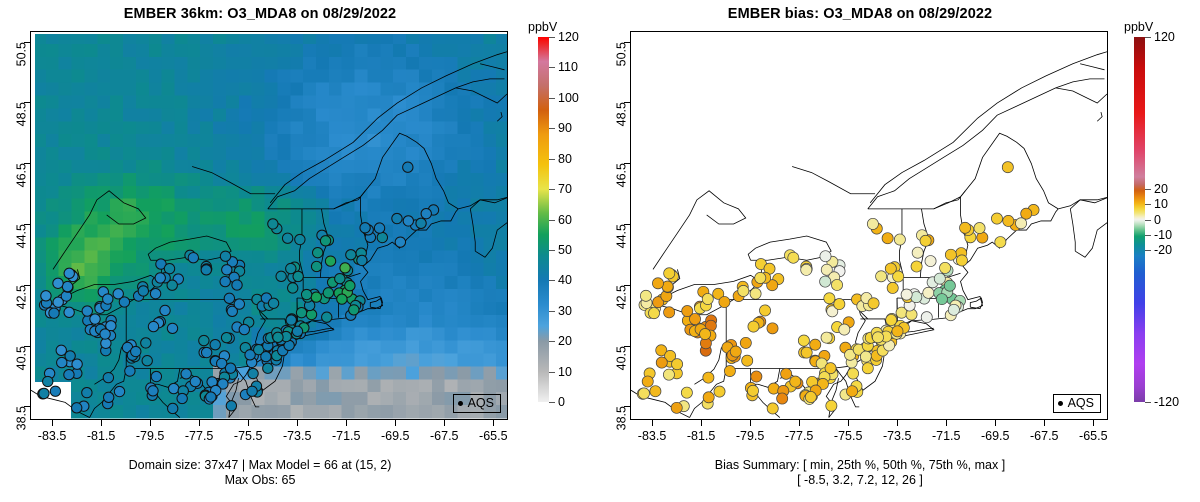  What do you see at coordinates (750, 436) in the screenshot?
I see `x-tick-label: -79.5` at bounding box center [750, 436].